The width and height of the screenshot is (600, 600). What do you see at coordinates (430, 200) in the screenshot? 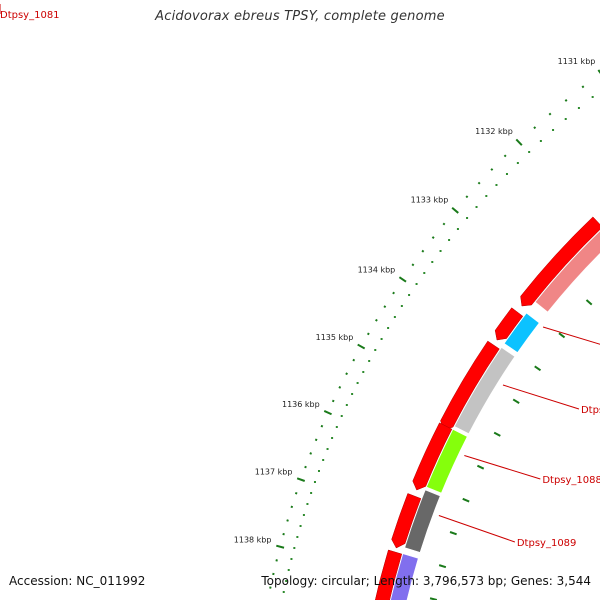
I see `ruler-tick-label: 1133 kbp` at bounding box center [430, 200].